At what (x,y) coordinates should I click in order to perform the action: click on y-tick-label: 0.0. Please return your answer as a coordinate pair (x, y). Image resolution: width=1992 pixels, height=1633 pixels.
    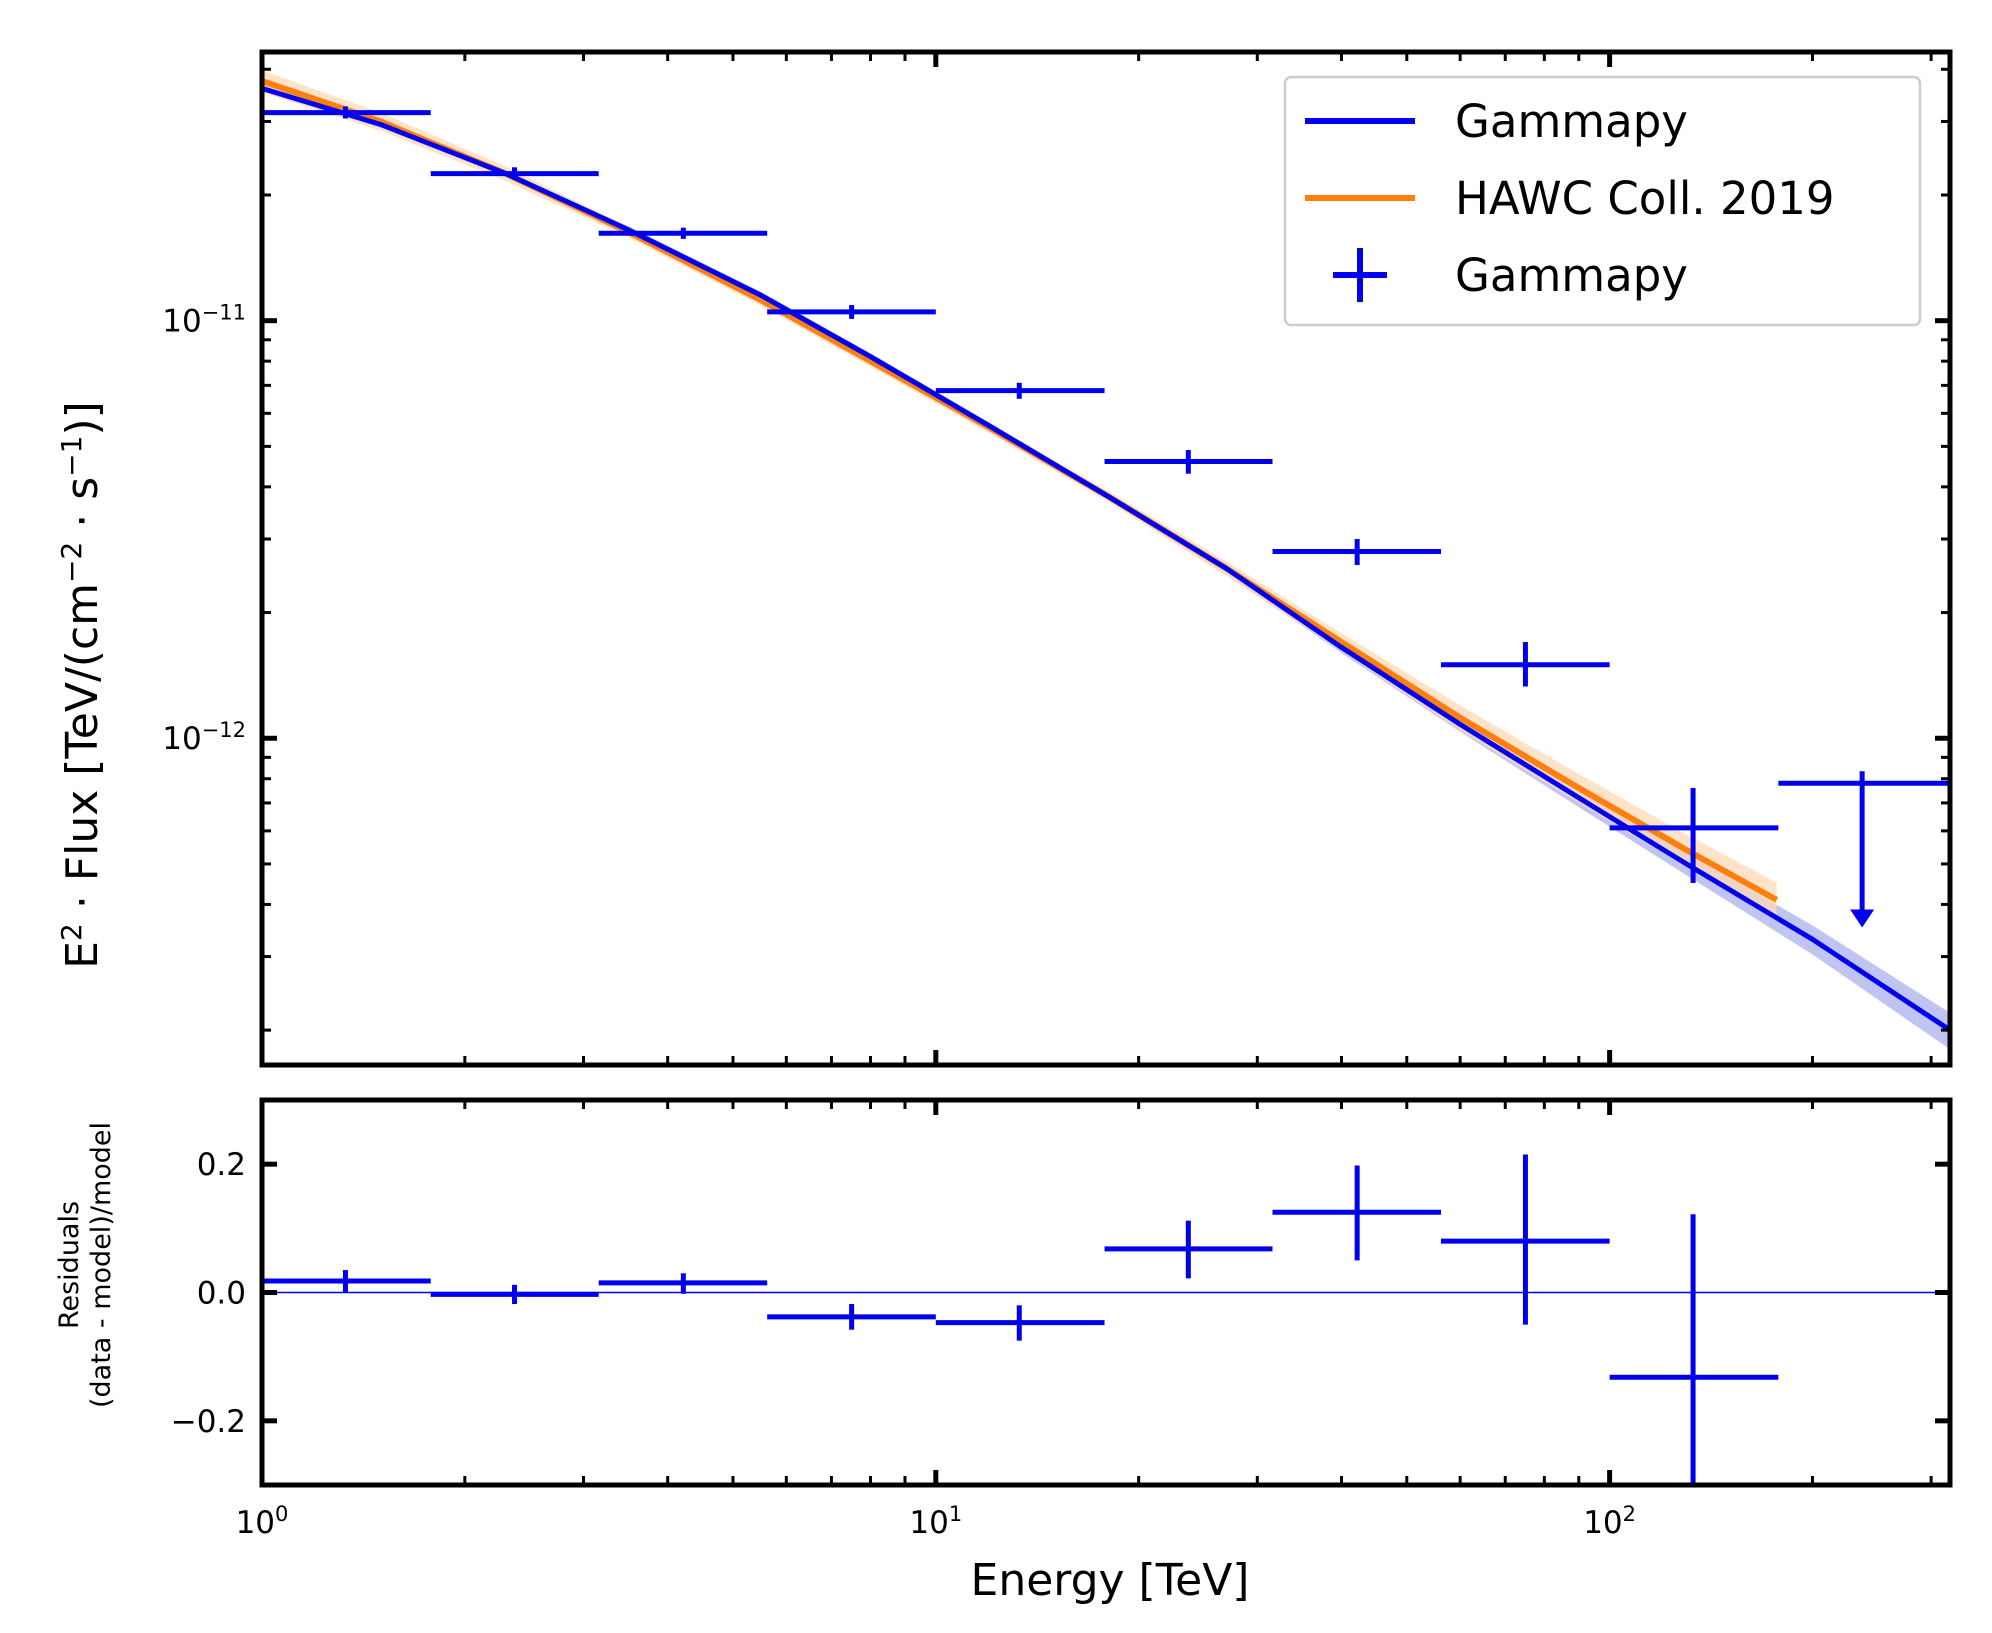
    Looking at the image, I should click on (221, 1294).